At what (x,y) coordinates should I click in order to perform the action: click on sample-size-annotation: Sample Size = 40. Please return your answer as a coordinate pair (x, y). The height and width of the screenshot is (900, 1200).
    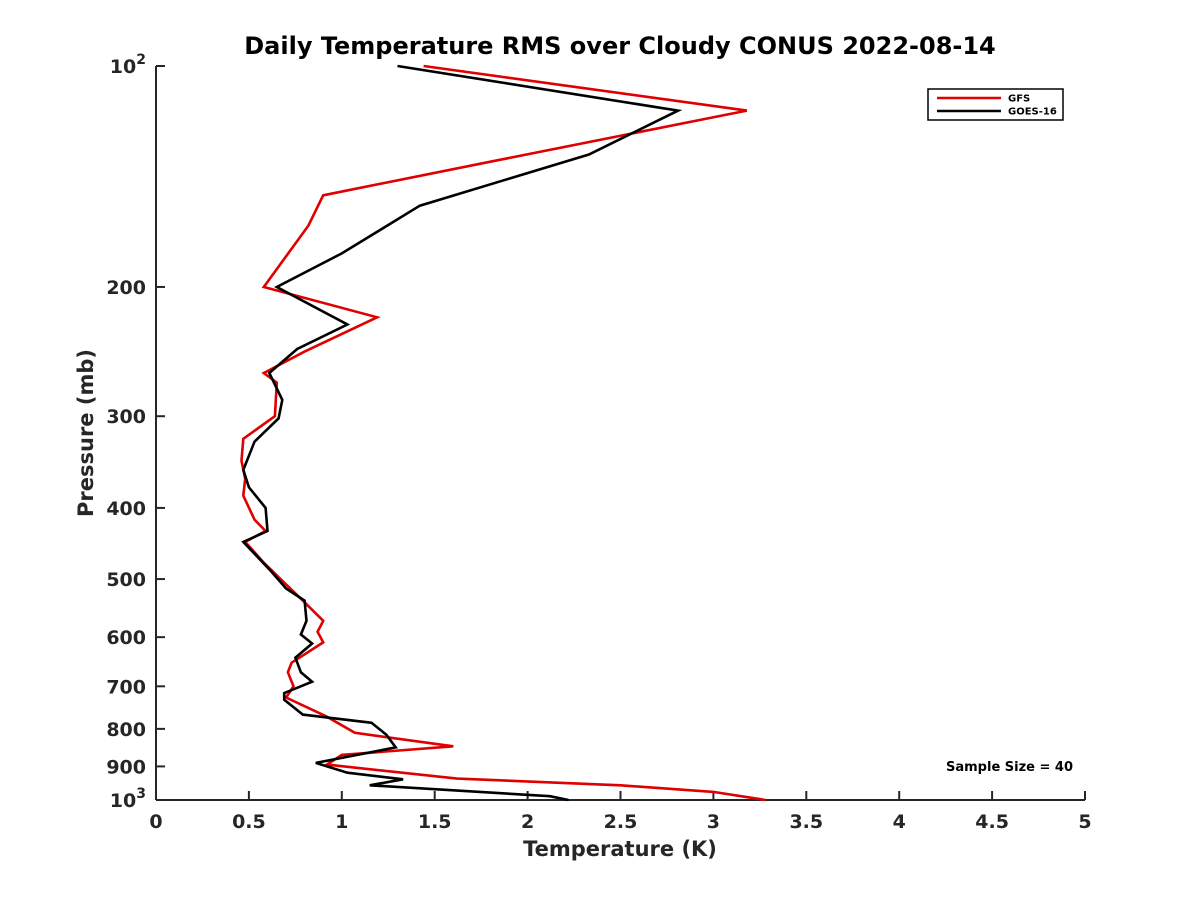
    Looking at the image, I should click on (1009, 767).